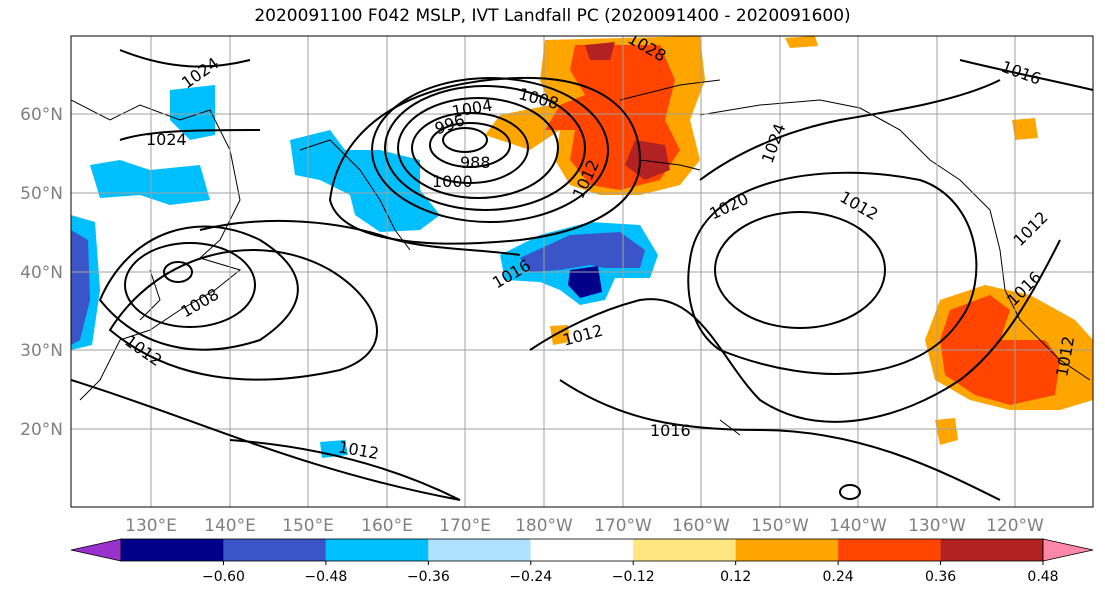 The image size is (1105, 601). I want to click on lon-label: 180°W, so click(544, 526).